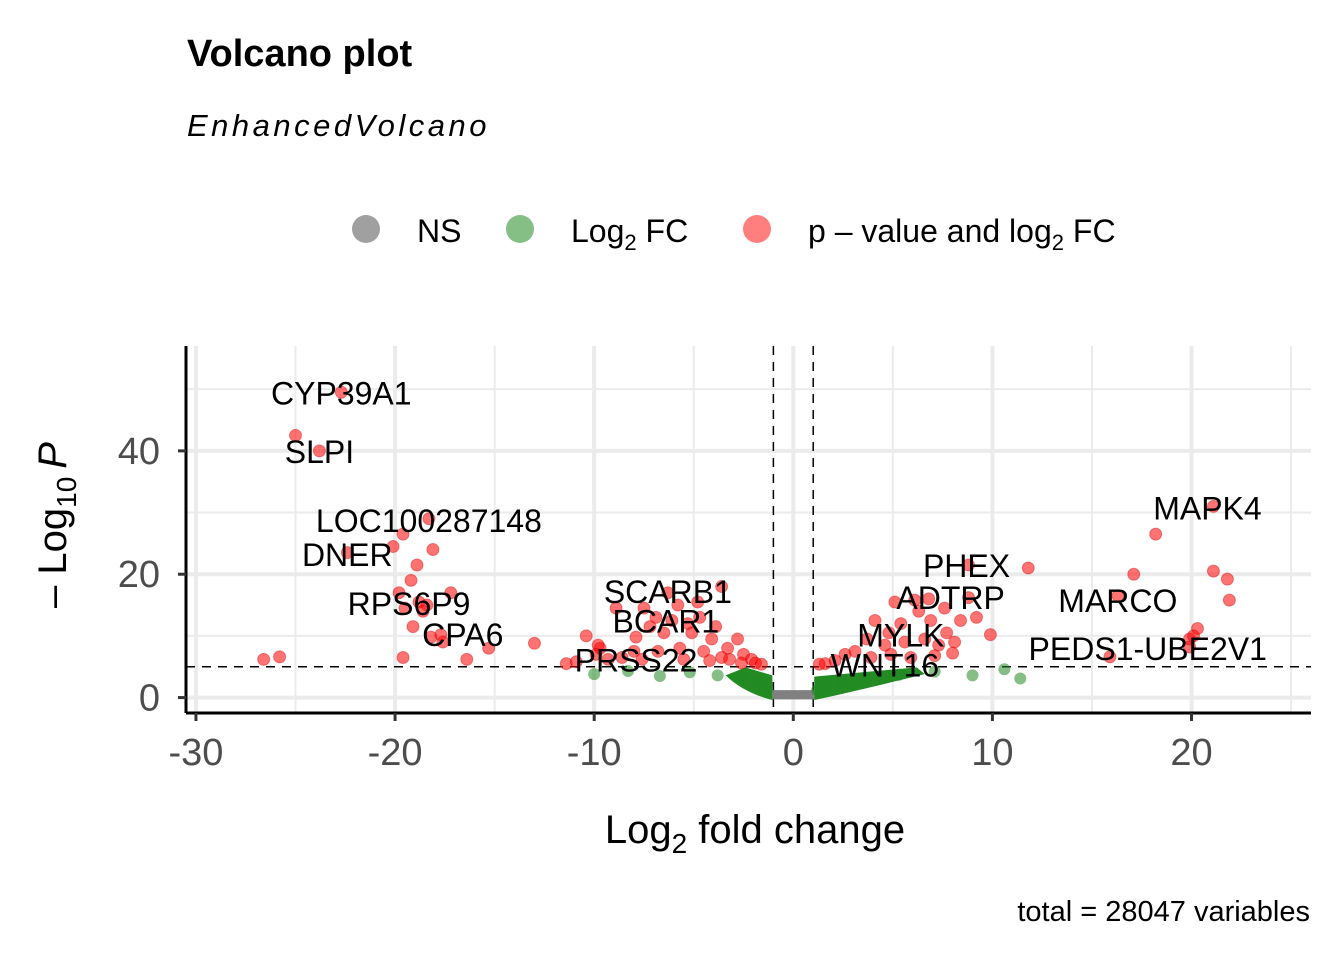 The height and width of the screenshot is (960, 1344). What do you see at coordinates (885, 665) in the screenshot?
I see `gene-label: WNT16` at bounding box center [885, 665].